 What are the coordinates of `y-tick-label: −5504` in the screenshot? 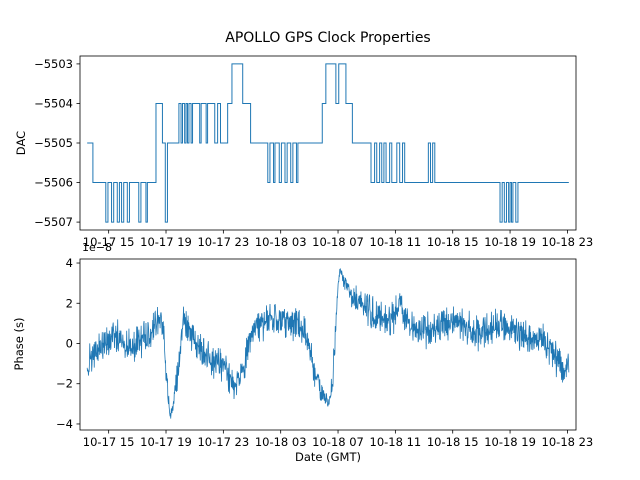 It's located at (53, 103).